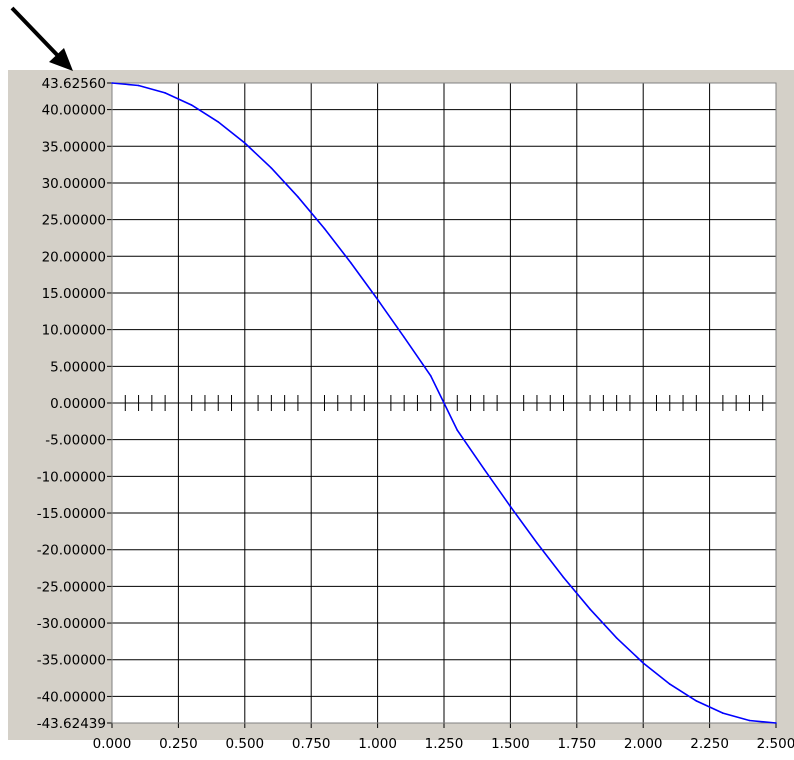 This screenshot has width=794, height=760. What do you see at coordinates (709, 744) in the screenshot?
I see `x-tick-label: 2.250` at bounding box center [709, 744].